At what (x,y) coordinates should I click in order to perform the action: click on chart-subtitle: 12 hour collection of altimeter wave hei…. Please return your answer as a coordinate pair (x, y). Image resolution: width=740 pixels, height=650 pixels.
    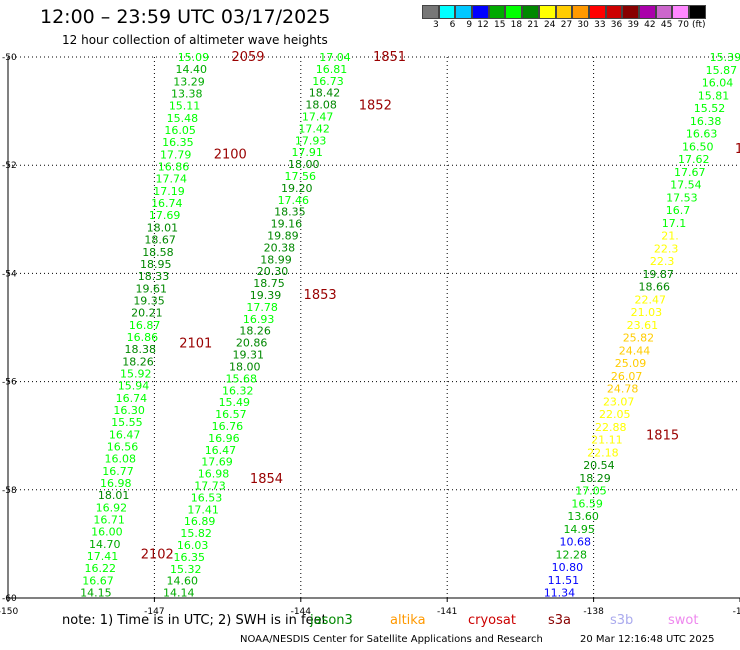
    Looking at the image, I should click on (195, 40).